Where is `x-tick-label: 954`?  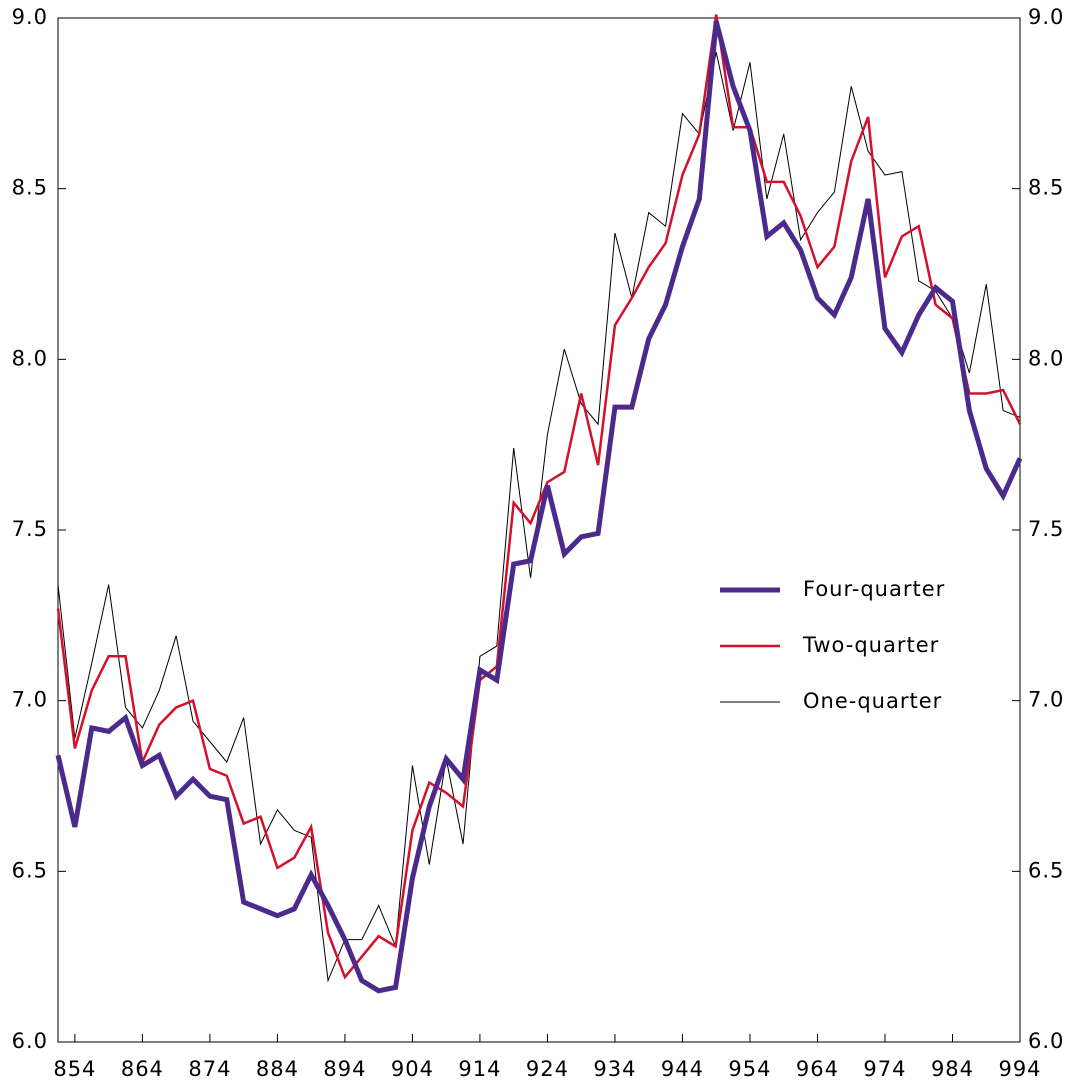 x-tick-label: 954 is located at coordinates (749, 1069).